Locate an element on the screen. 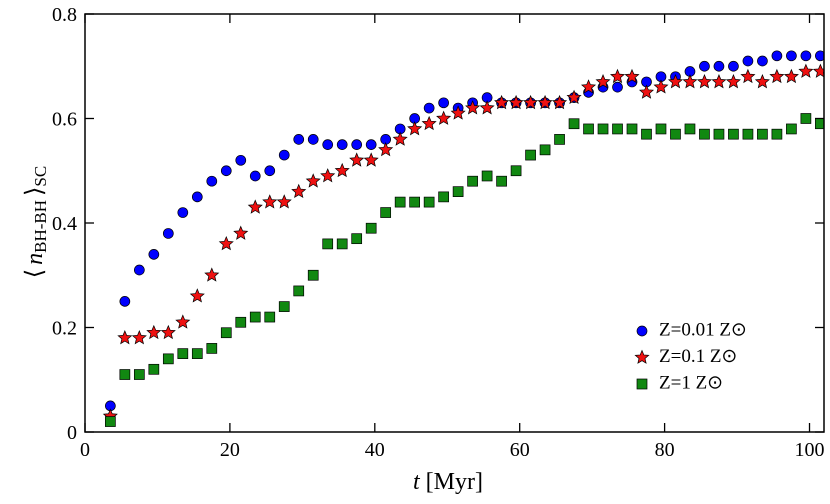 This screenshot has width=830, height=504. y-axis-label: ⟨ nBH-BH ⟩SC is located at coordinates (36, 222).